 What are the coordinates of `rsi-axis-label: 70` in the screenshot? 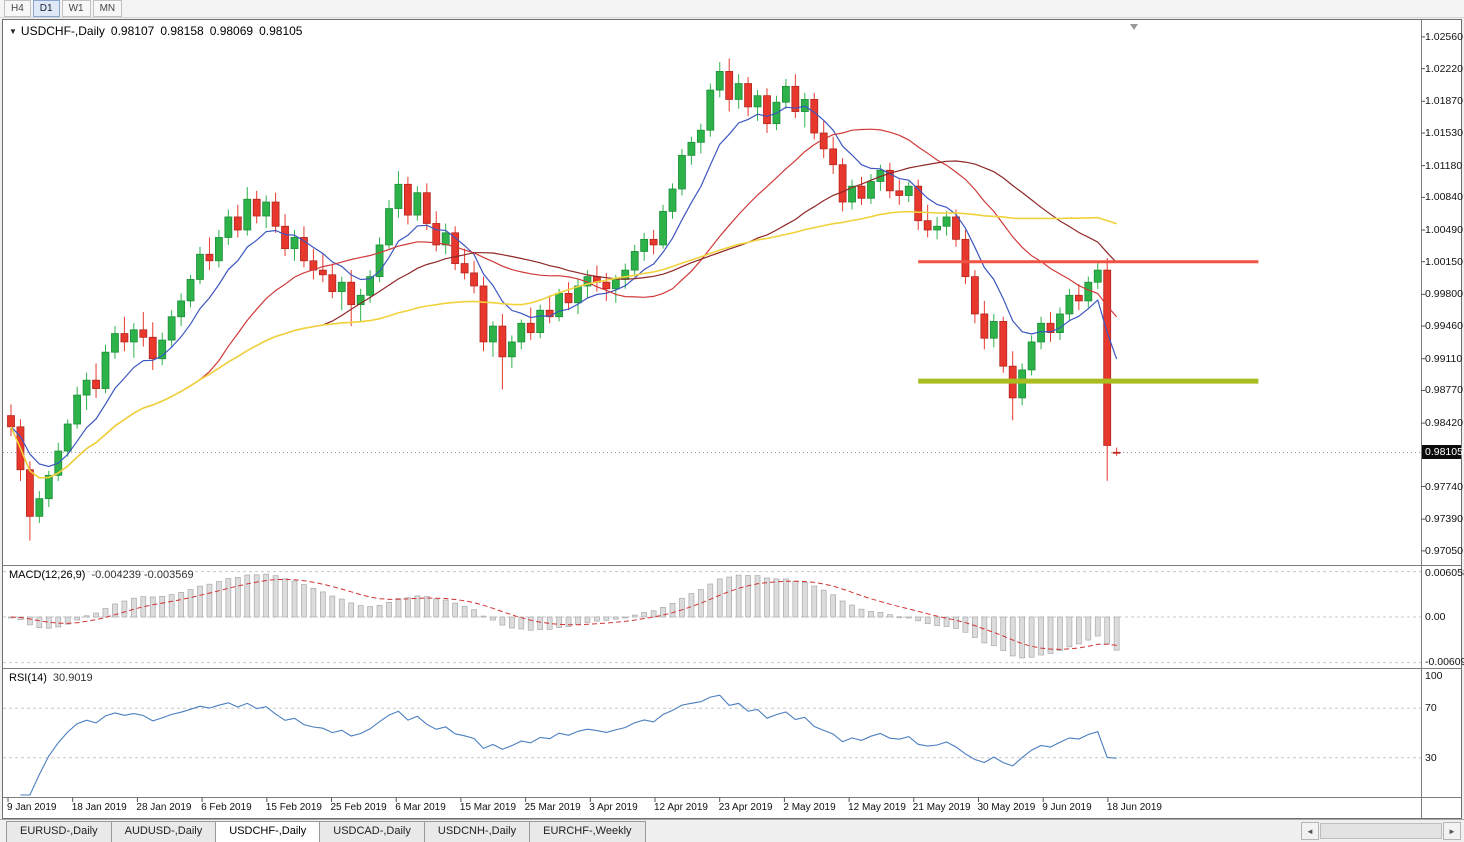 It's located at (1431, 708).